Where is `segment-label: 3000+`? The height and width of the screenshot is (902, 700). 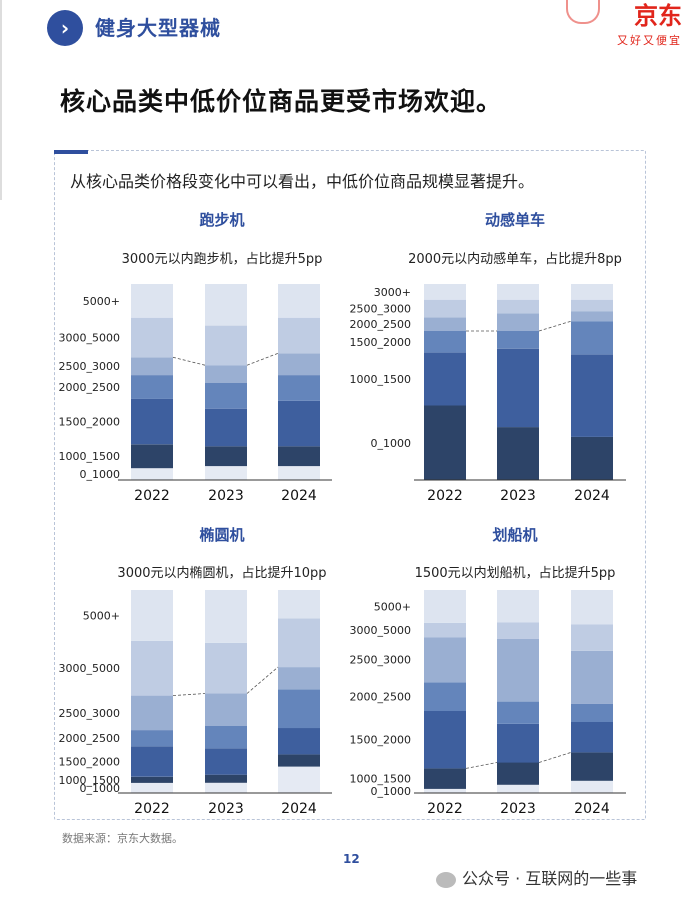
segment-label: 3000+ is located at coordinates (392, 292).